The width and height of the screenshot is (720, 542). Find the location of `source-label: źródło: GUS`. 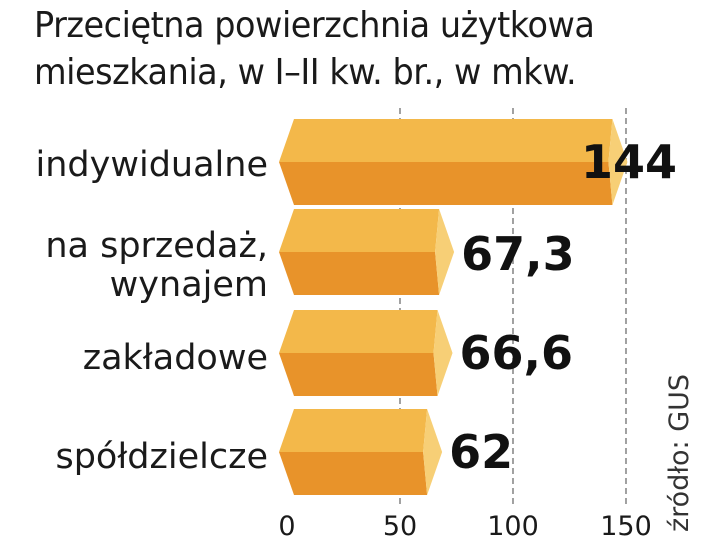

source-label: źródło: GUS is located at coordinates (679, 453).